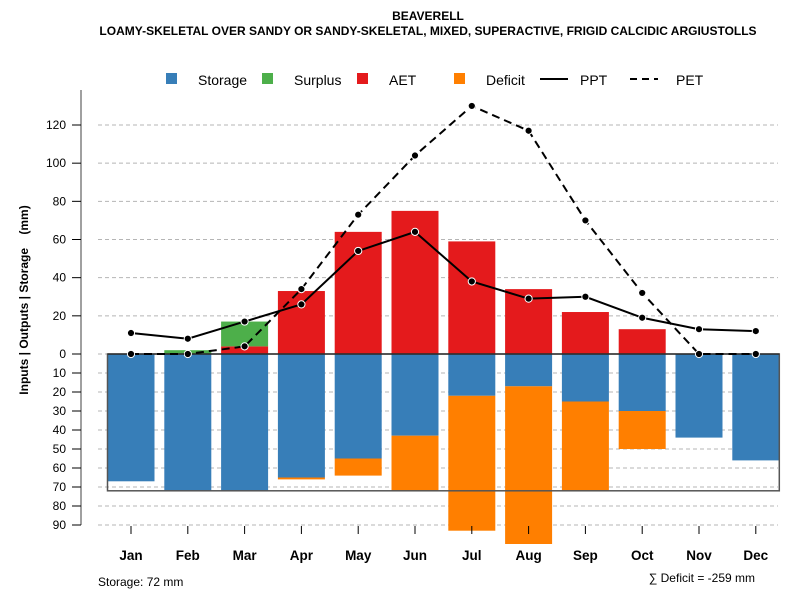 This screenshot has height=600, width=800. What do you see at coordinates (459, 78) in the screenshot?
I see `deficit-legend-swatch` at bounding box center [459, 78].